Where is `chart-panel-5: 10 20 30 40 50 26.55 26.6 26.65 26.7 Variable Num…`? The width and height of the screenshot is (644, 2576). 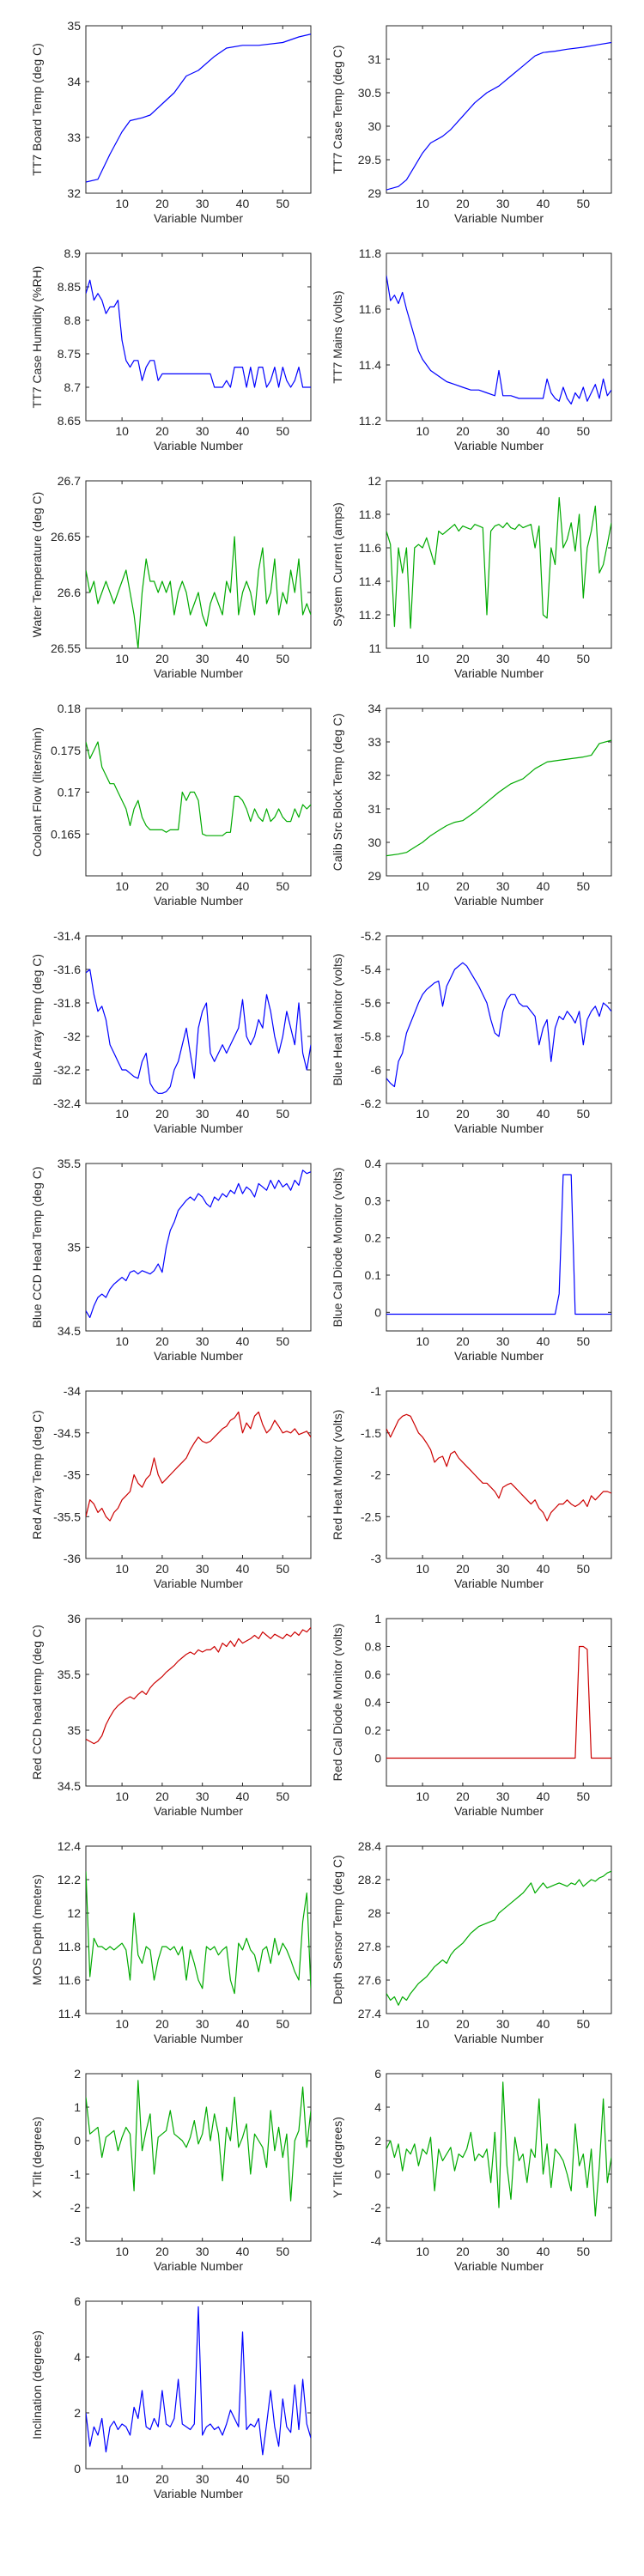 chart-panel-5: 10 20 30 40 50 26.55 26.6 26.65 26.7 Variable Num… is located at coordinates (171, 577).